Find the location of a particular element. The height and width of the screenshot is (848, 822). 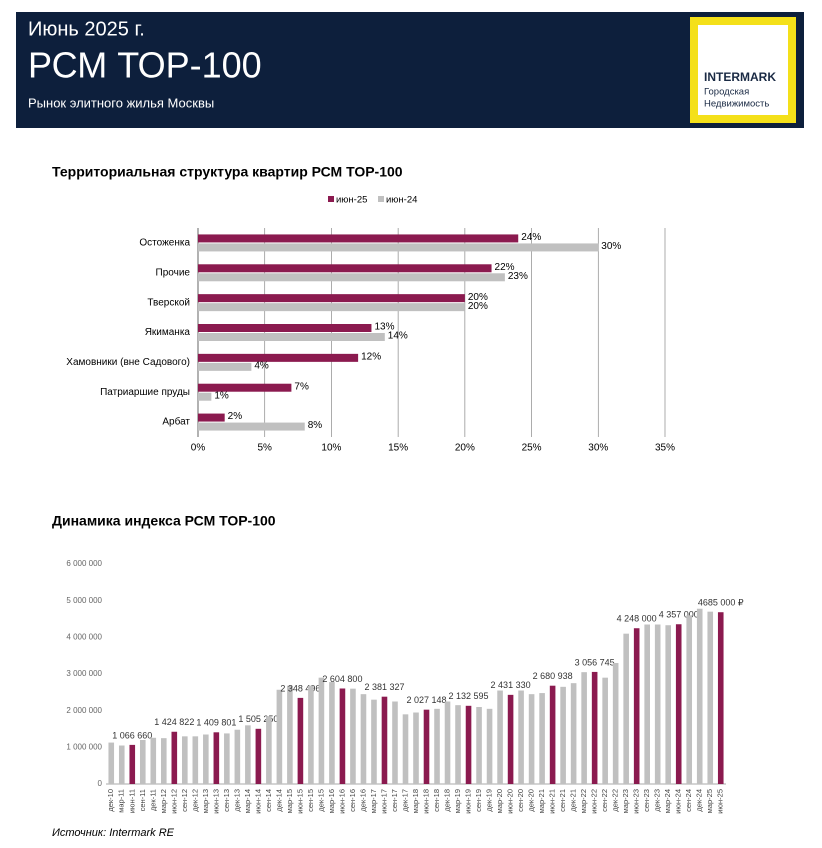

x-tick-label: июн-16 is located at coordinates (341, 801).